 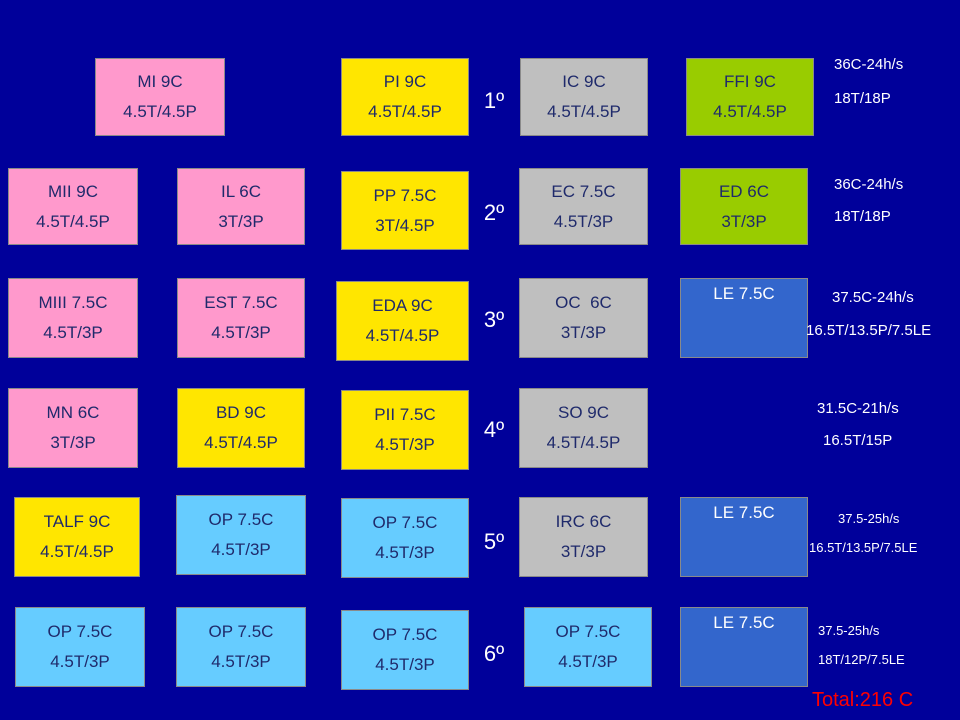 I want to click on subject-box-op-6d: OP 7.5C 4.5T/3P, so click(x=588, y=647).